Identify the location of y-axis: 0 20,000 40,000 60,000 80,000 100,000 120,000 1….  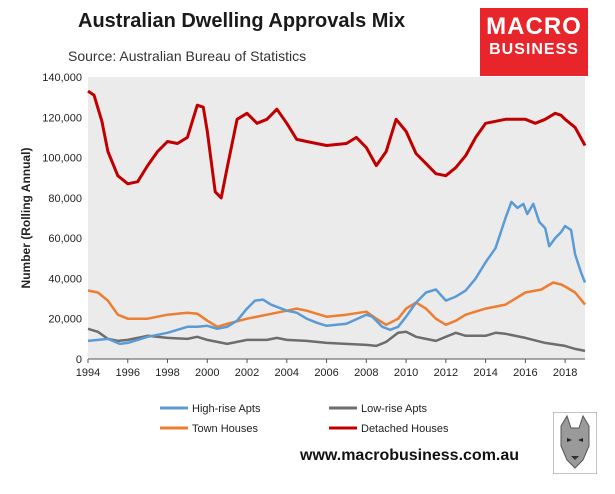
(62, 219).